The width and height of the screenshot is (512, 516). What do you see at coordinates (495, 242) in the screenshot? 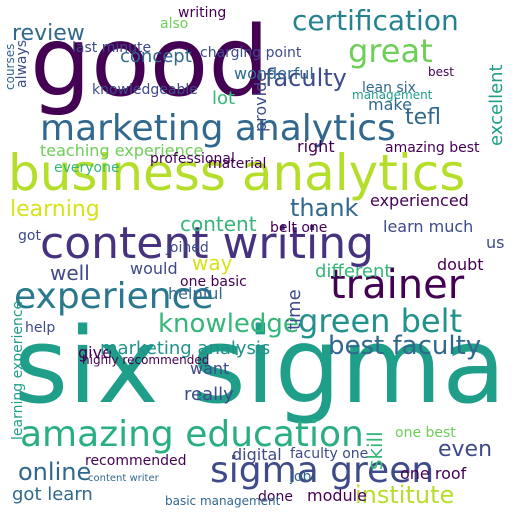
I see `word: us` at bounding box center [495, 242].